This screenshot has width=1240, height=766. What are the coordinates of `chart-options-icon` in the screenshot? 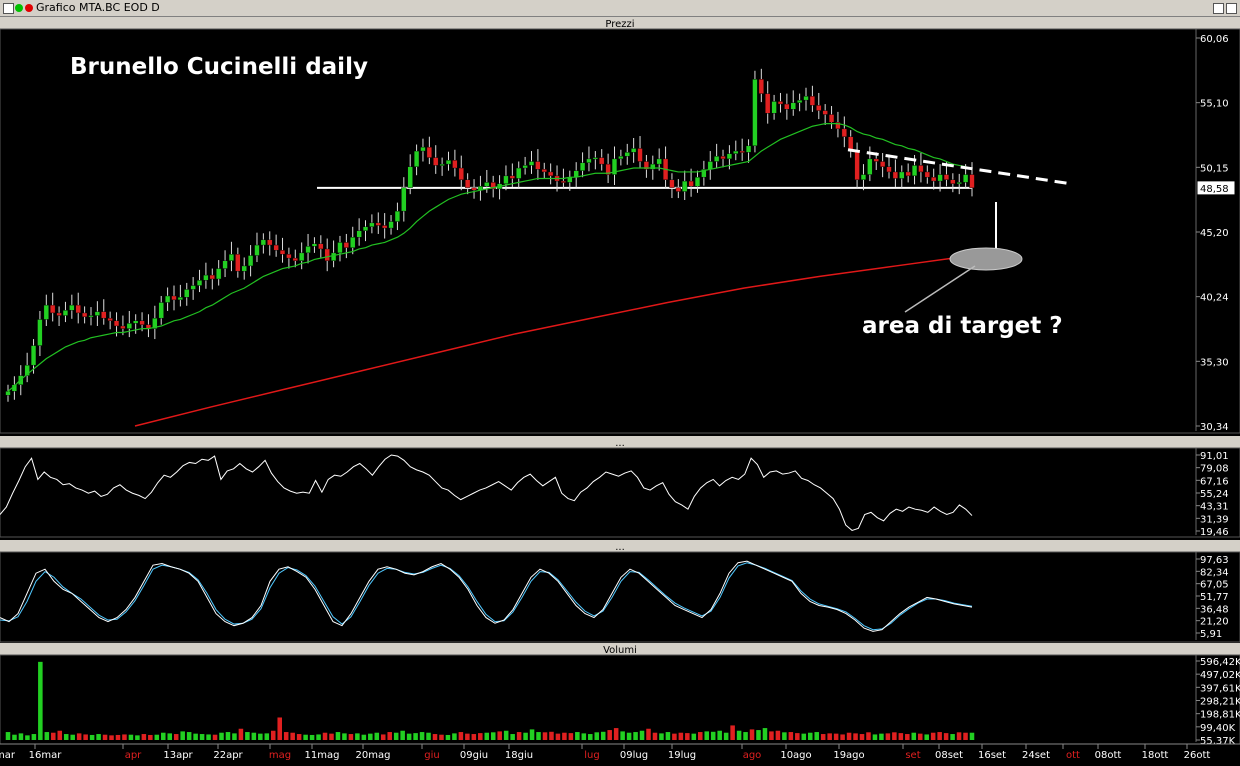 It's located at (1218, 8).